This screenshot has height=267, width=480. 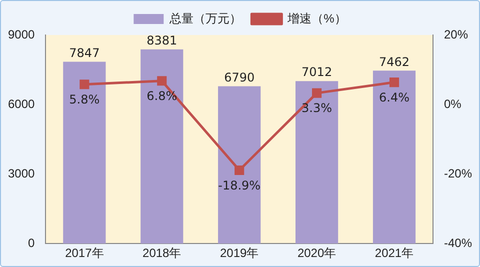 I want to click on x-tick-label: 2020年, so click(x=316, y=253).